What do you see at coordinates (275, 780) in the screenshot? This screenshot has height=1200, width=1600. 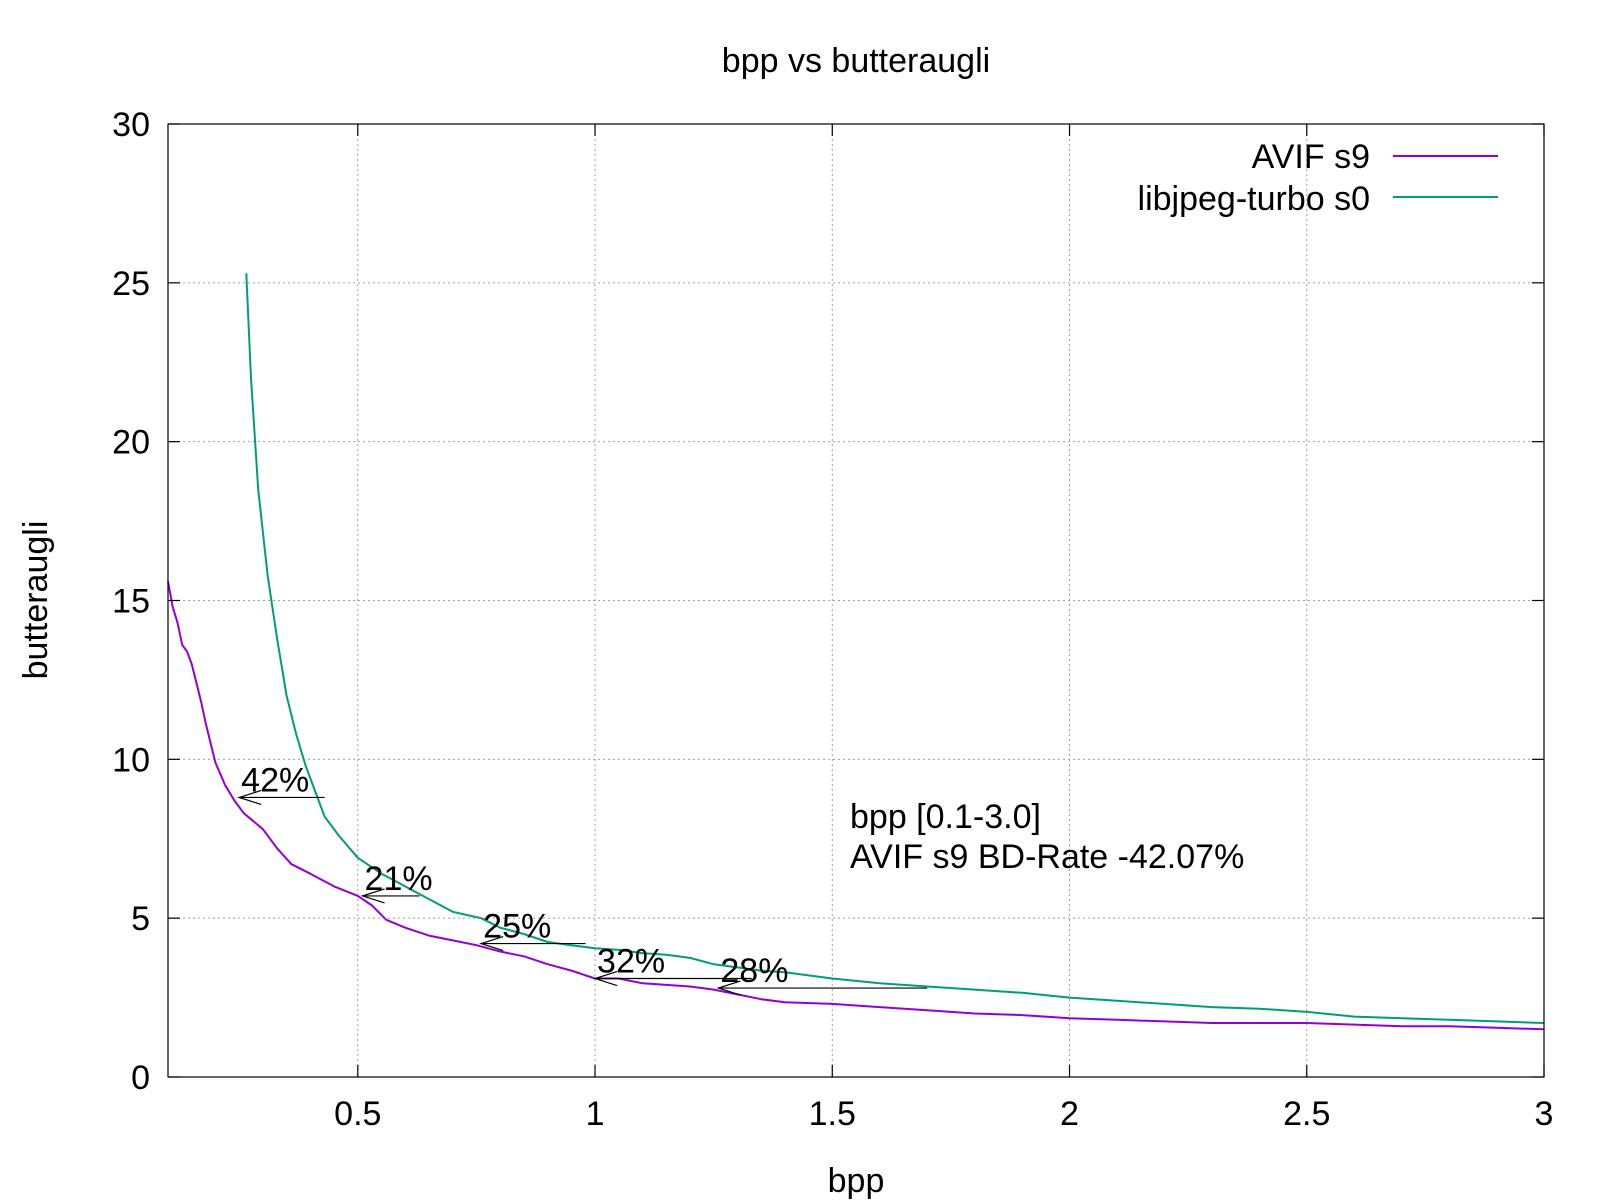 I see `annotation-label: 42%` at bounding box center [275, 780].